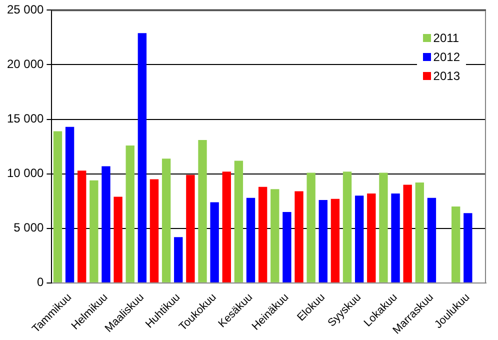 The width and height of the screenshot is (498, 340). What do you see at coordinates (25, 173) in the screenshot?
I see `y-tick-label: 10 000` at bounding box center [25, 173].